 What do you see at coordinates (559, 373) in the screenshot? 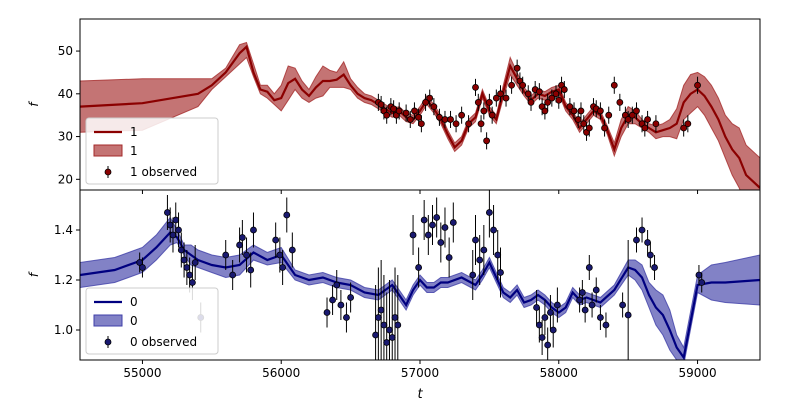
I see `x-tick-label: 58000` at bounding box center [559, 373].